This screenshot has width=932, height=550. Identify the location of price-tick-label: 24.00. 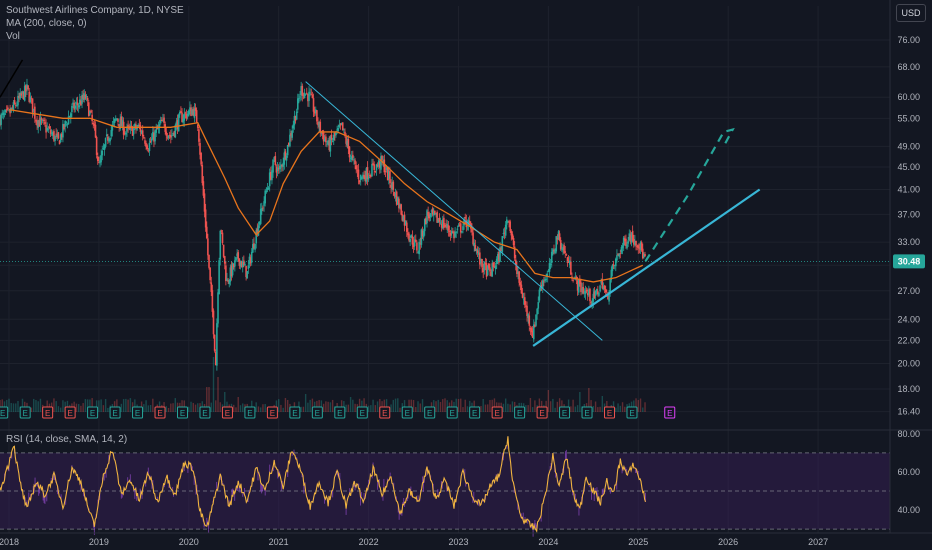
(908, 319).